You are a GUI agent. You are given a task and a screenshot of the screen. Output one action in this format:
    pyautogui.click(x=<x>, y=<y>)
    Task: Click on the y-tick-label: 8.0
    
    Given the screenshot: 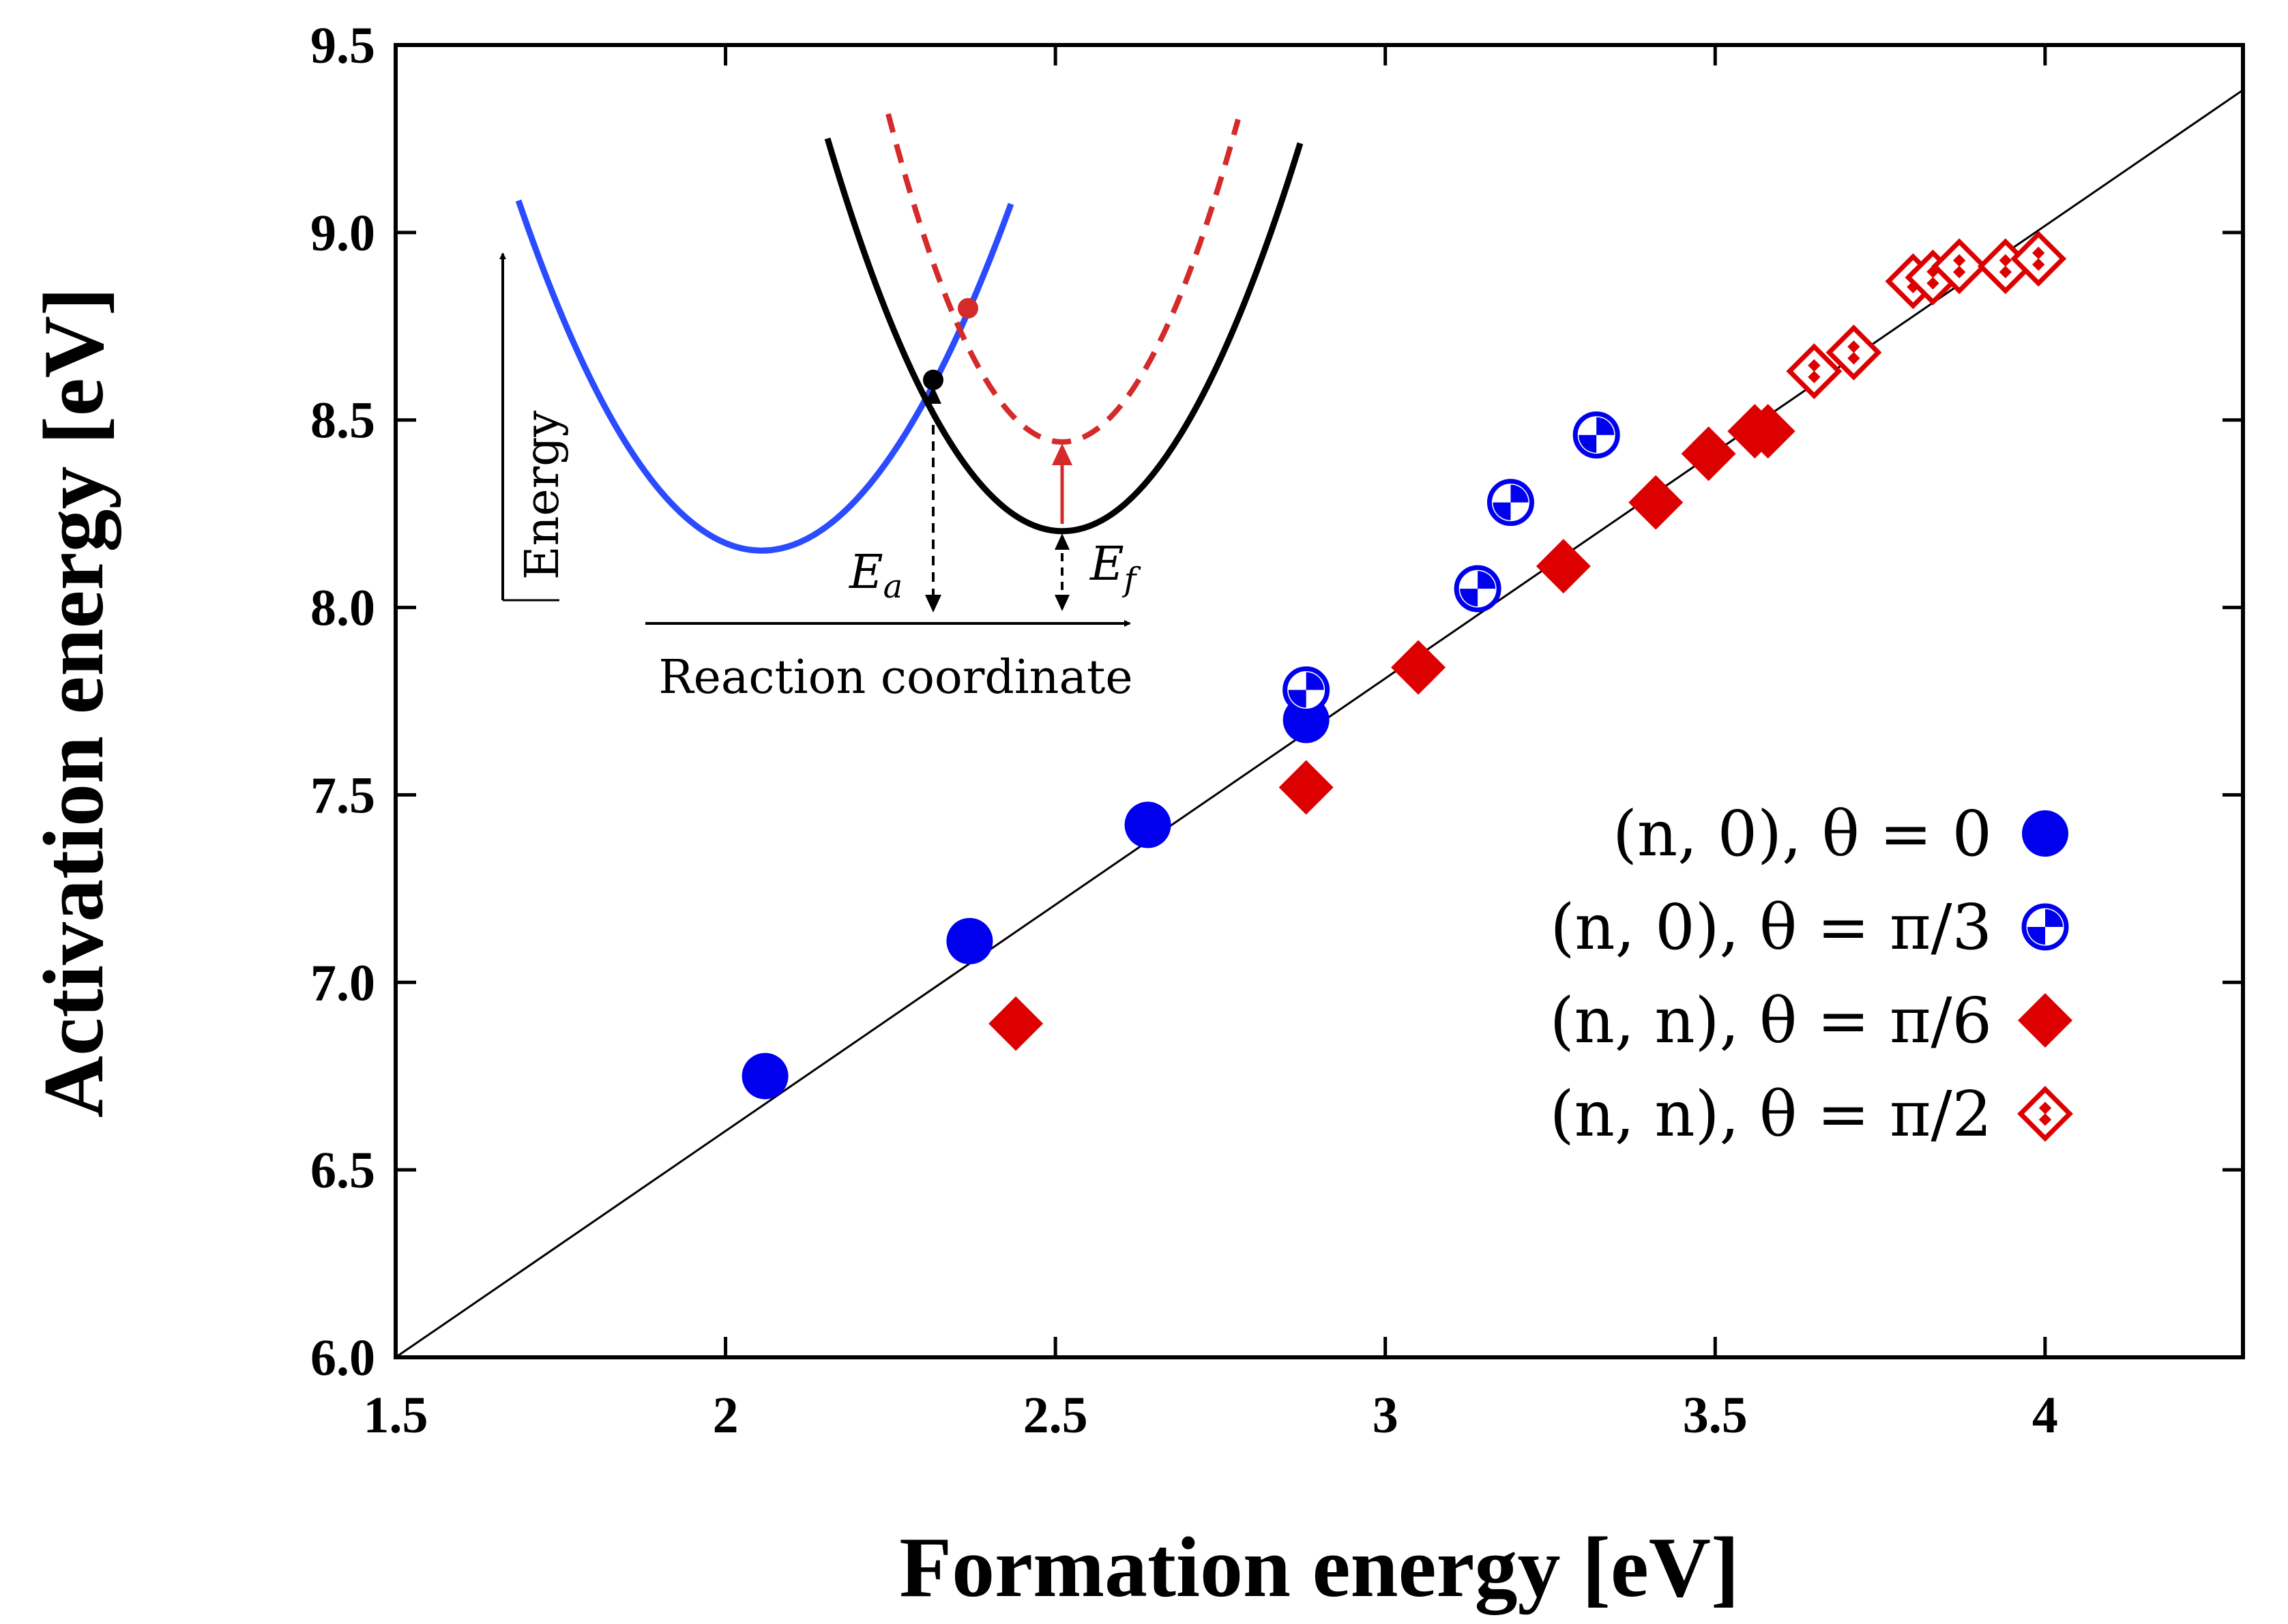 What is the action you would take?
    pyautogui.click(x=342, y=608)
    